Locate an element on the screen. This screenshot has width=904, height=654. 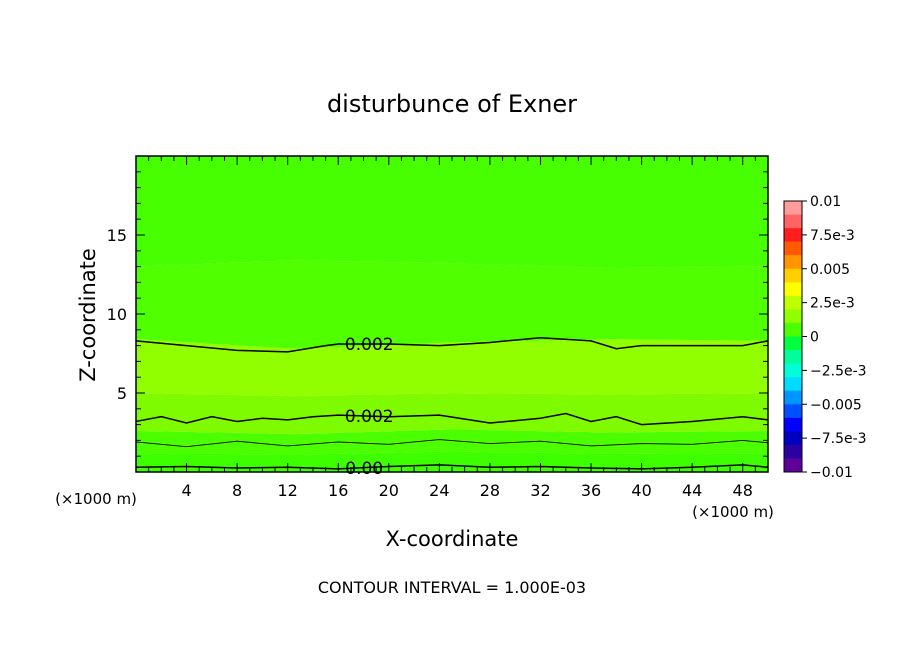
y-axis-label: Z-coordinate is located at coordinates (88, 315).